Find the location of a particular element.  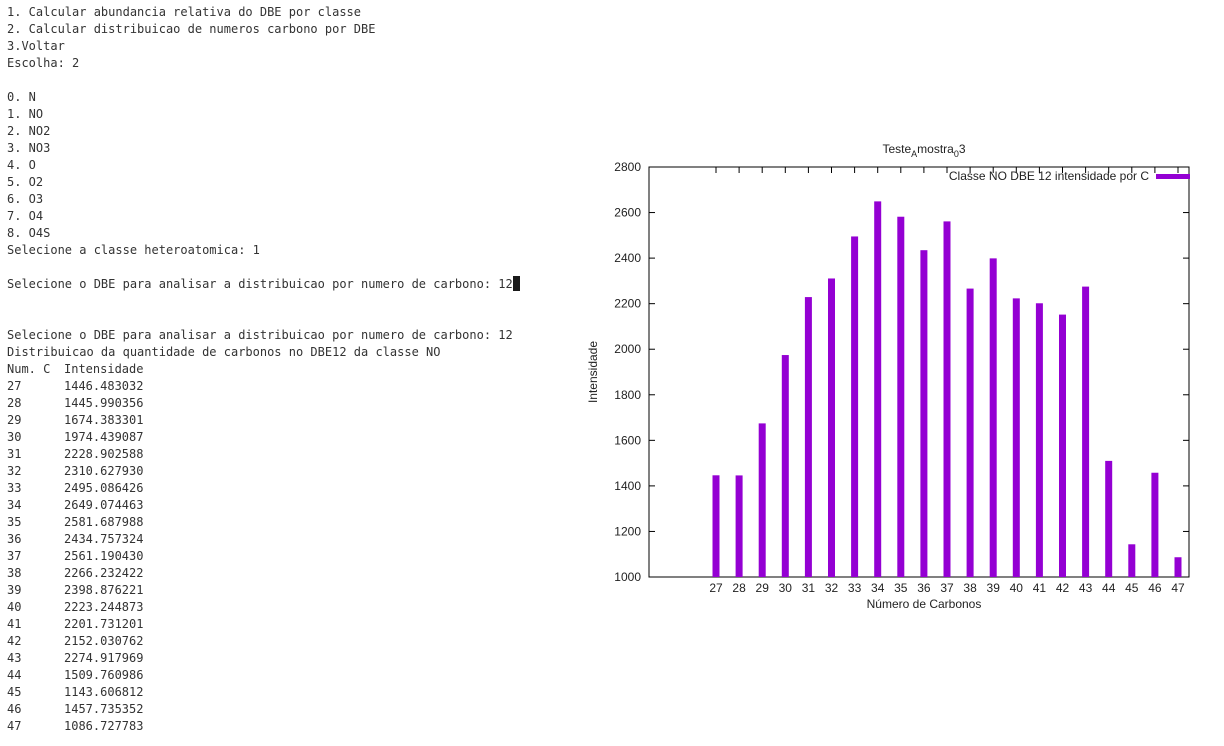

x-tick-label: 34 is located at coordinates (878, 588).